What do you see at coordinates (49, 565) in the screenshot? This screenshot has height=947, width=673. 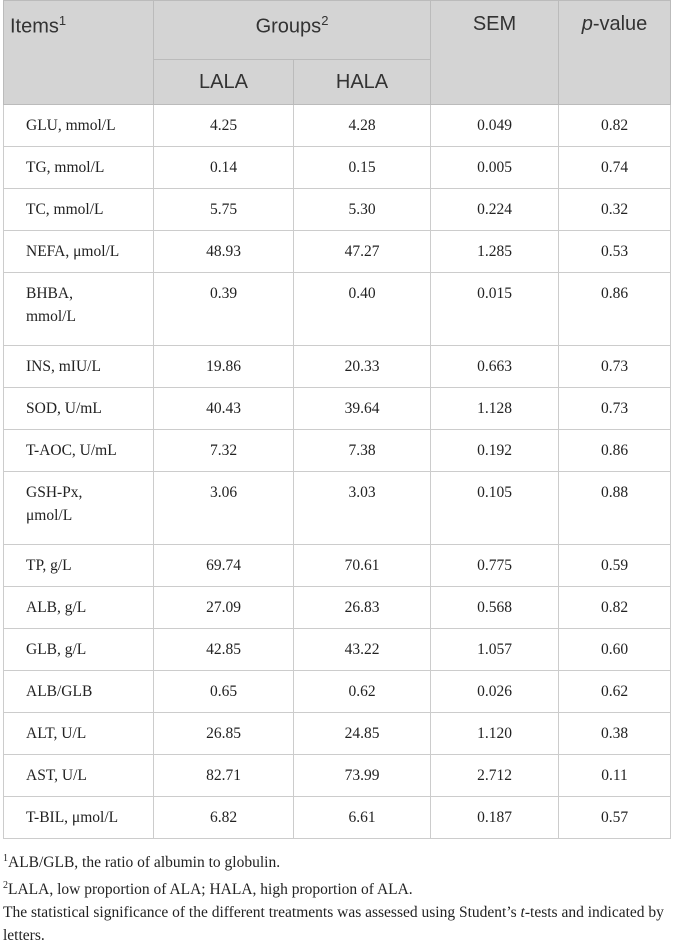 I see `item-text: TP, g/L` at bounding box center [49, 565].